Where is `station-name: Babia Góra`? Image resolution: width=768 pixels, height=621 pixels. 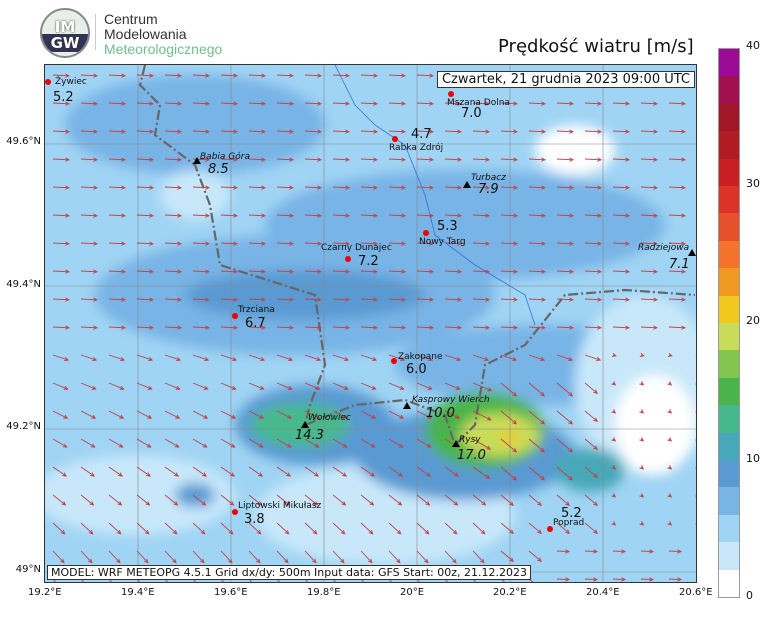
station-name: Babia Góra is located at coordinates (225, 157).